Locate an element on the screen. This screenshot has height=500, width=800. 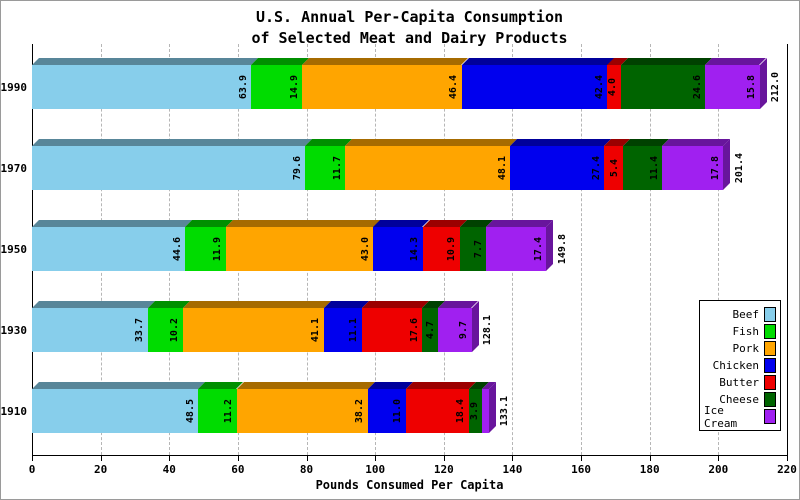
segment-value-label: 17.8 is located at coordinates (715, 168).